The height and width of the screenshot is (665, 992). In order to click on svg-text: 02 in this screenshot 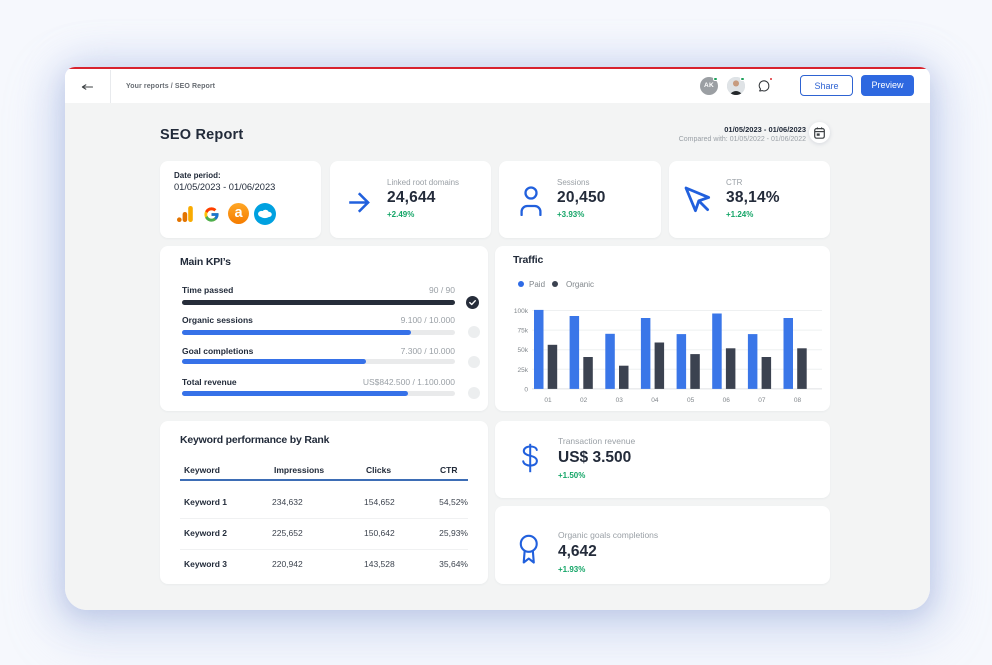, I will do `click(584, 400)`.